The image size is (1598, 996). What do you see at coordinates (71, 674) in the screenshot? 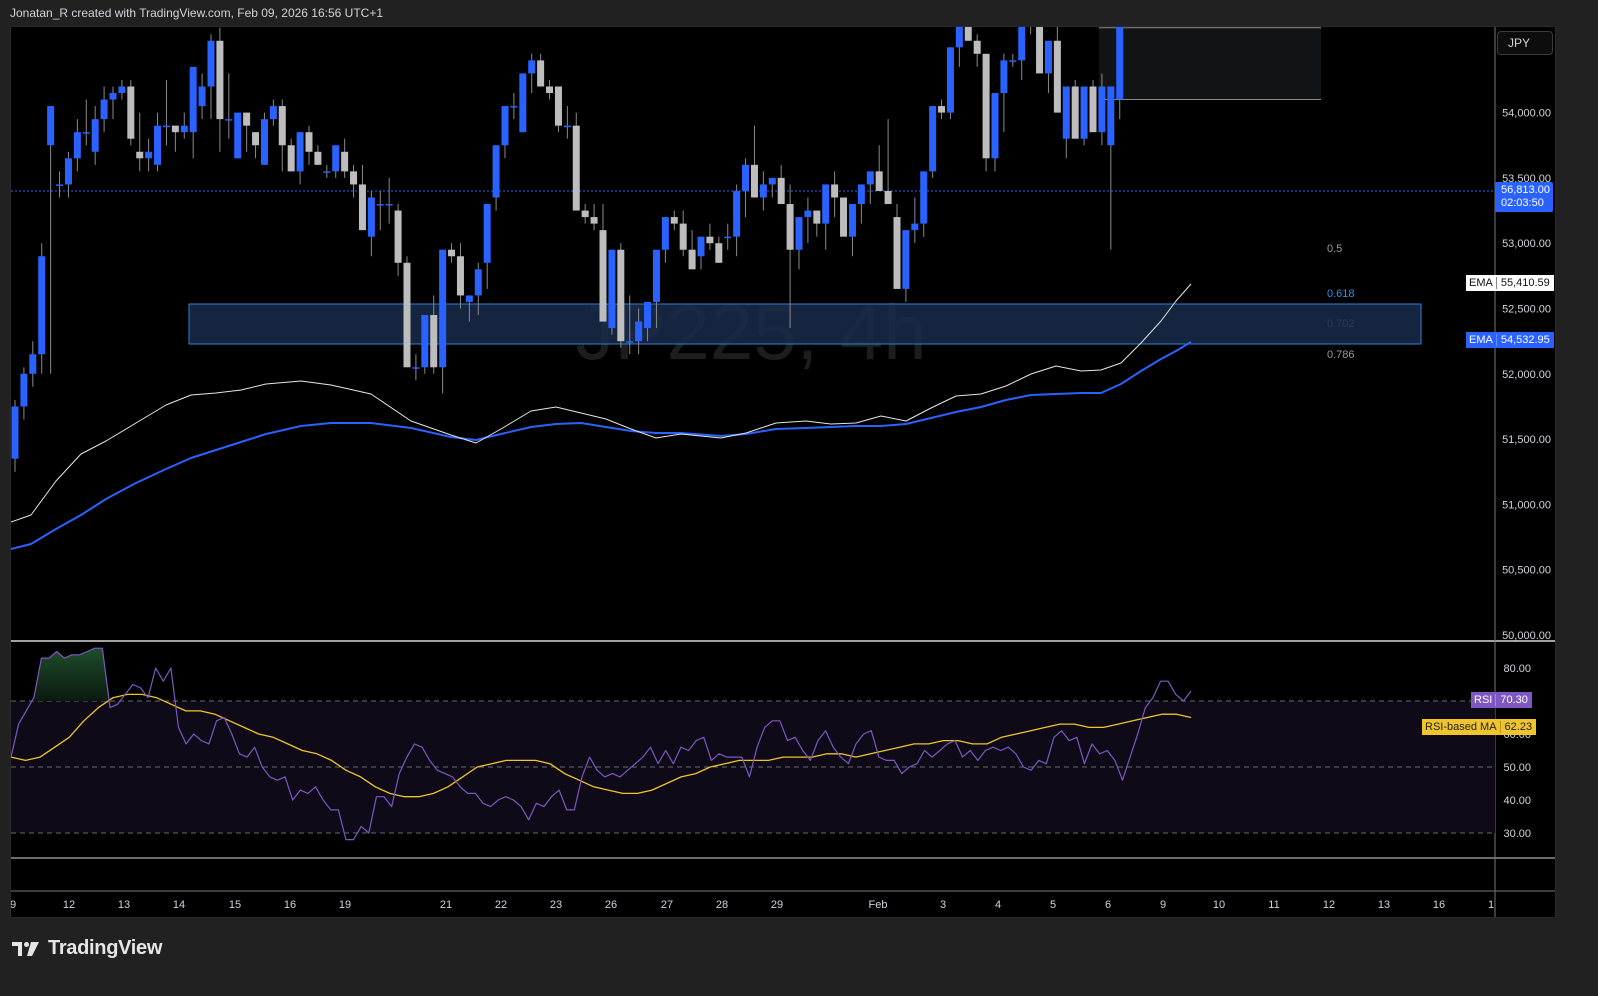
I see `rsi-overbought-fill` at bounding box center [71, 674].